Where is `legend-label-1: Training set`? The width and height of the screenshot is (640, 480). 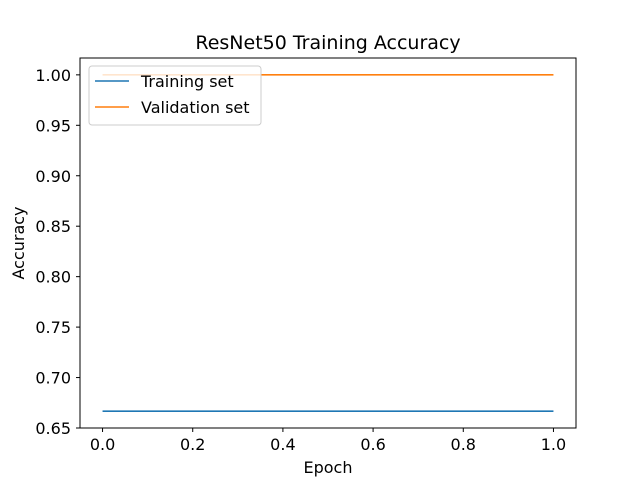
legend-label-1: Training set is located at coordinates (187, 81).